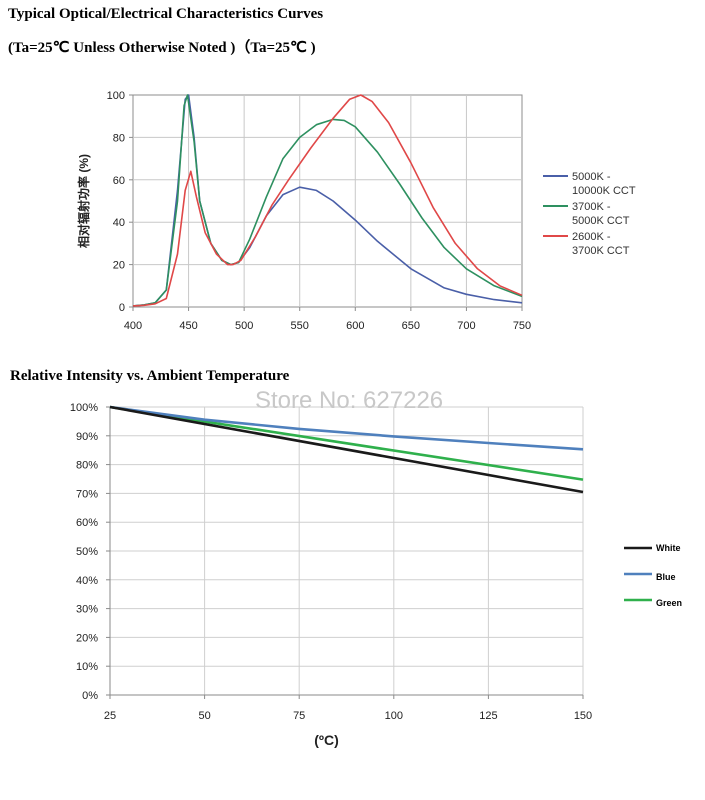 The height and width of the screenshot is (800, 705). Describe the element at coordinates (244, 326) in the screenshot. I see `x-tick-label: 500` at that location.